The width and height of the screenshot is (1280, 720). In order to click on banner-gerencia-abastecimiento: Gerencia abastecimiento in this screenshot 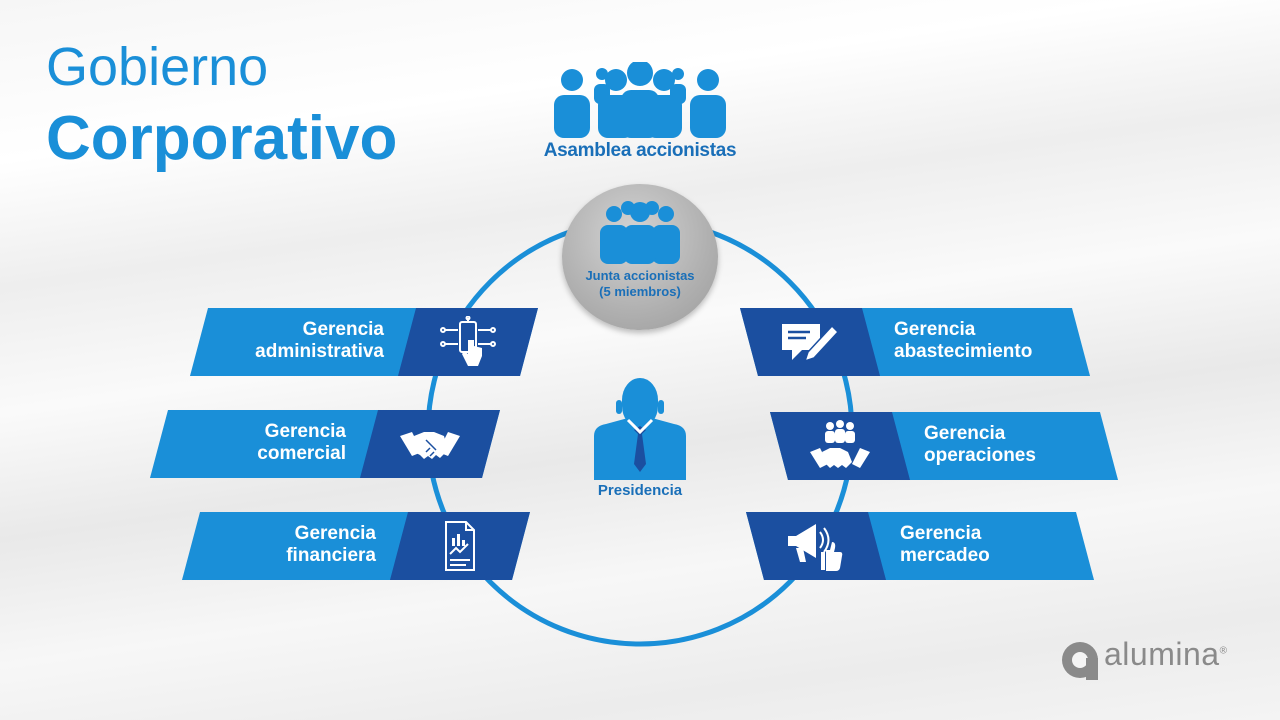, I will do `click(915, 342)`.